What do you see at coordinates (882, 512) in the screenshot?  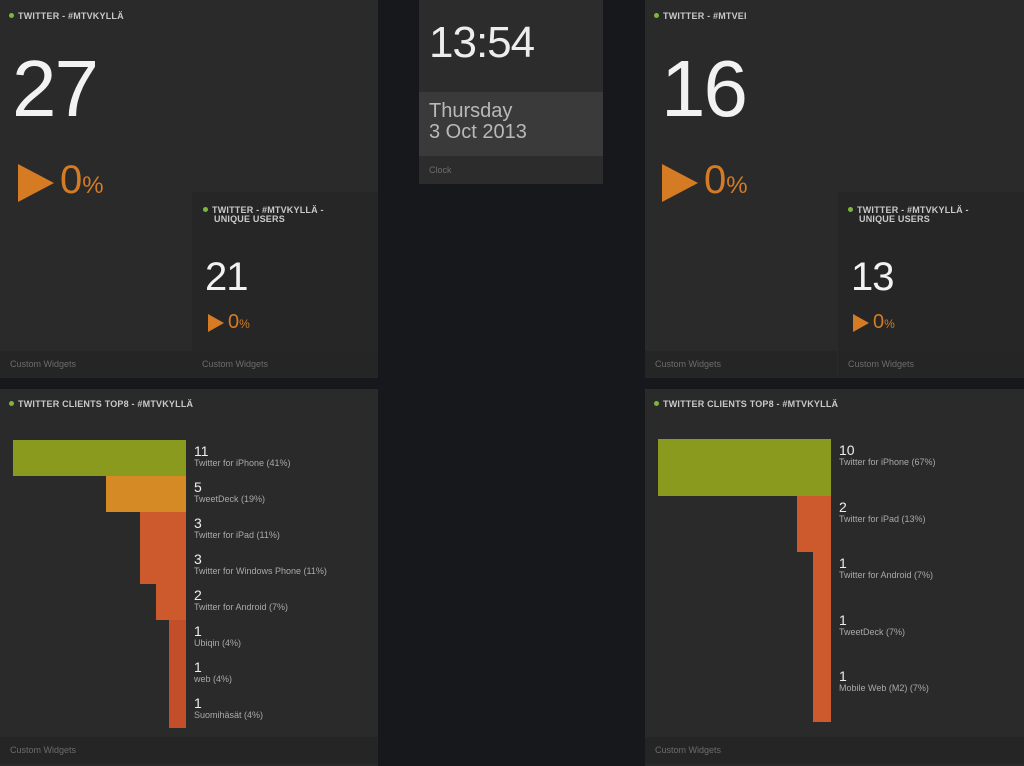 I see `client-label: 2 Twitter for iPad (13%)` at bounding box center [882, 512].